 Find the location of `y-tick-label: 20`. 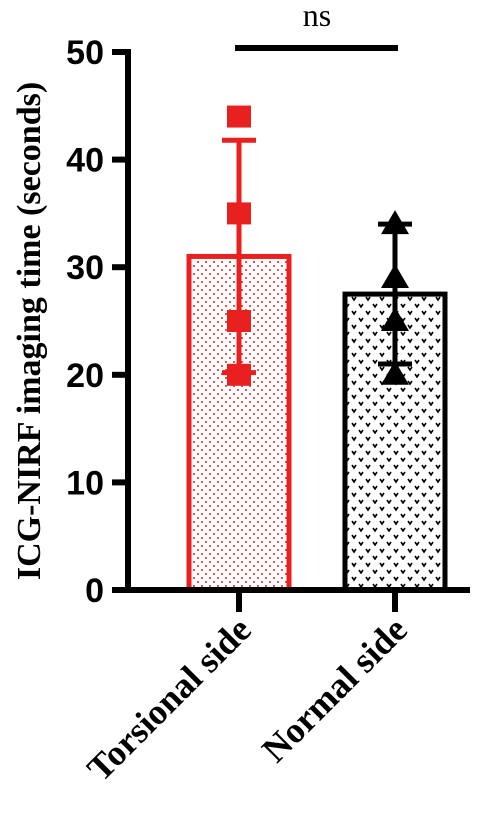

y-tick-label: 20 is located at coordinates (85, 376).